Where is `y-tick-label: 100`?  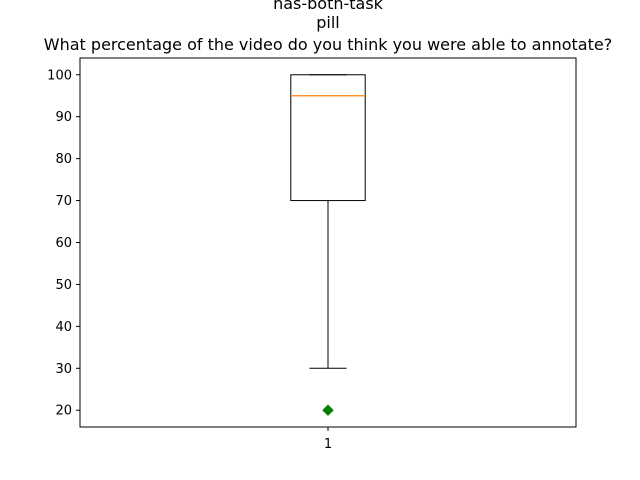
y-tick-label: 100 is located at coordinates (59, 75).